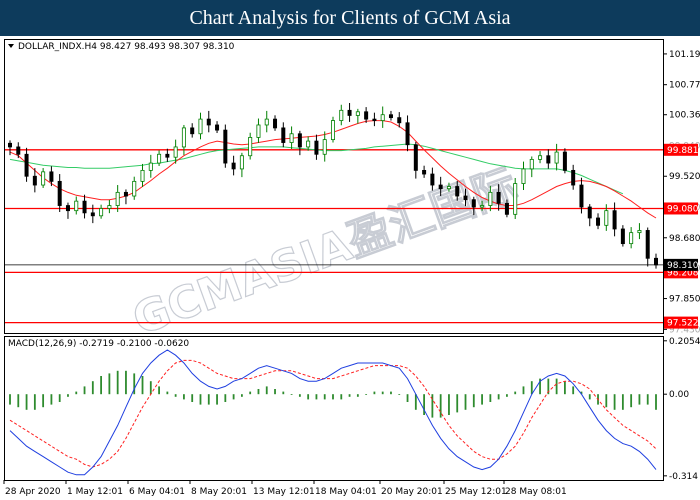 The image size is (700, 500). I want to click on time-tick-label: 25 May 12:01, so click(476, 492).